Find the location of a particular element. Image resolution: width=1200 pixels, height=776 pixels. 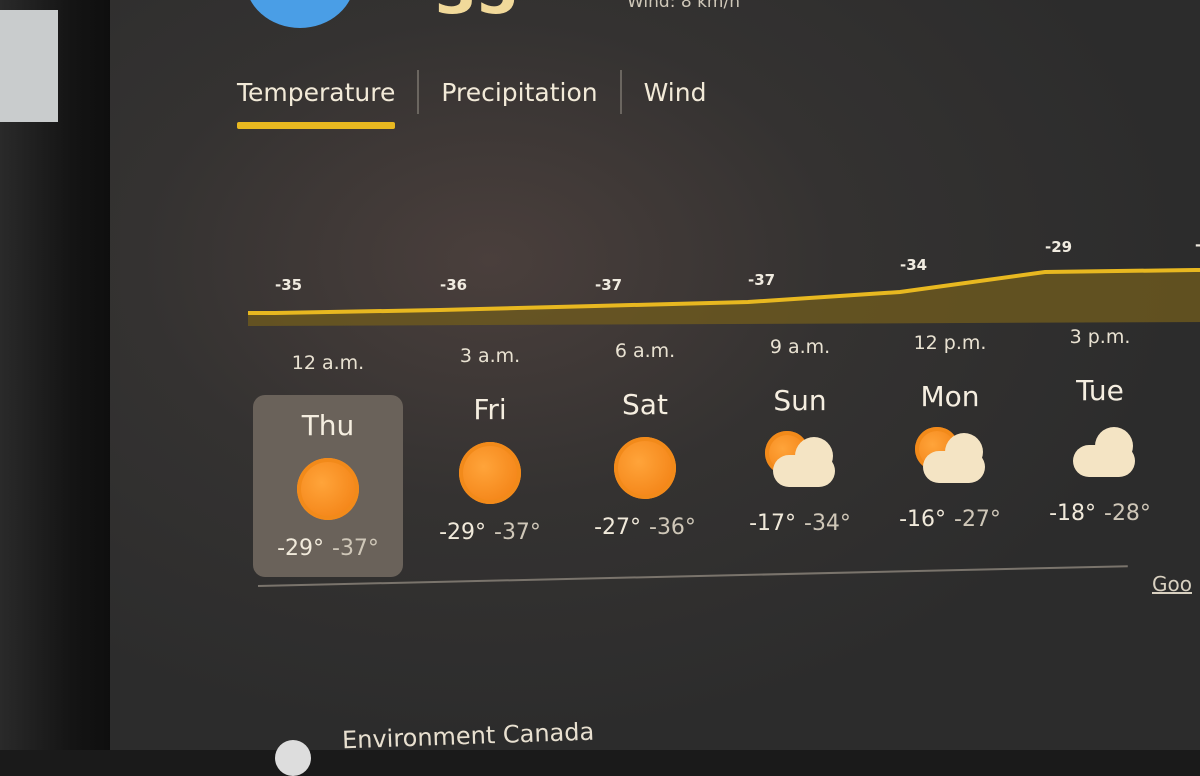

day-forecast-thu: Thu -29° -37° is located at coordinates (328, 486).